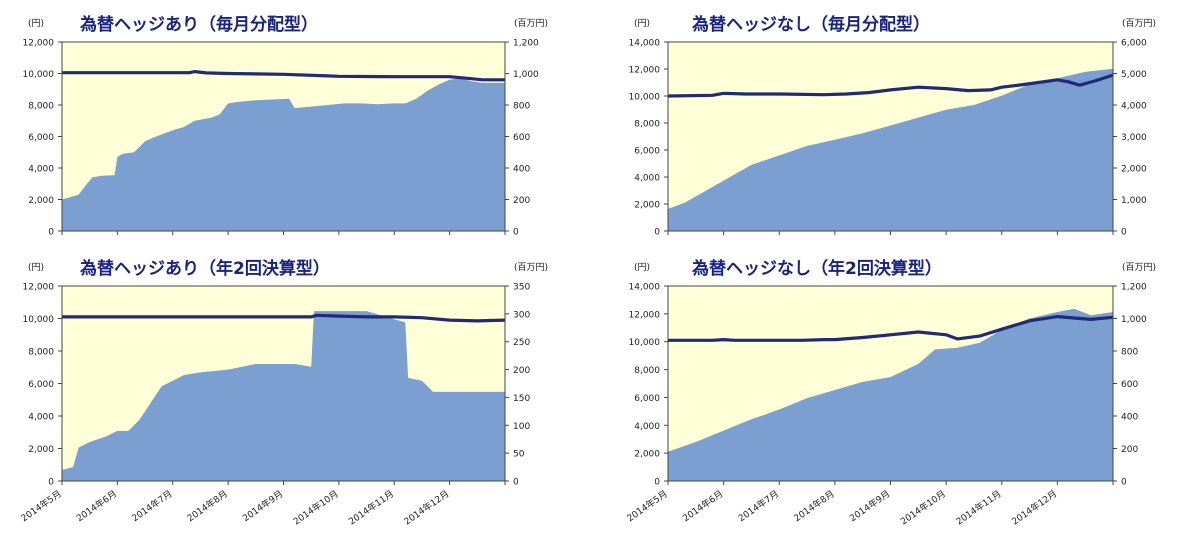 The height and width of the screenshot is (550, 1181). Describe the element at coordinates (521, 288) in the screenshot. I see `y-right-tick-label: 350` at that location.